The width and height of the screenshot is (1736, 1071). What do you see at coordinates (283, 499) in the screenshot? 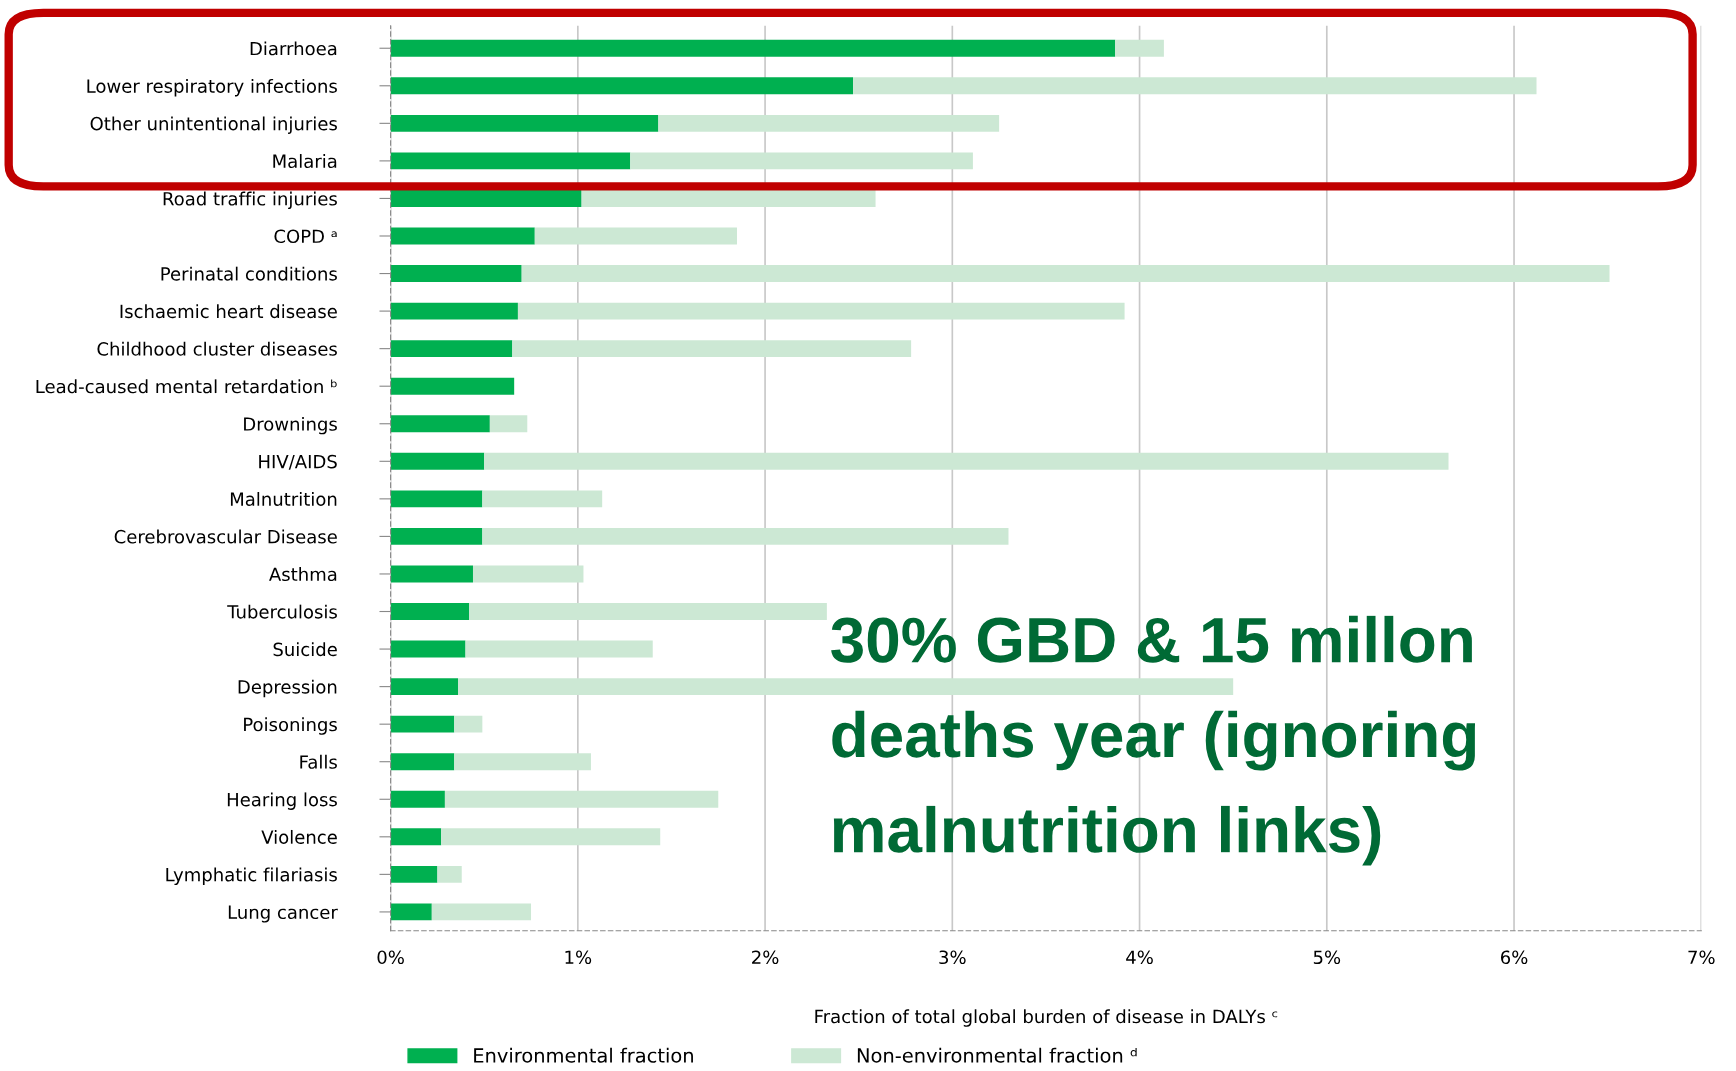
I see `y-tick-label: Malnutrition` at bounding box center [283, 499].